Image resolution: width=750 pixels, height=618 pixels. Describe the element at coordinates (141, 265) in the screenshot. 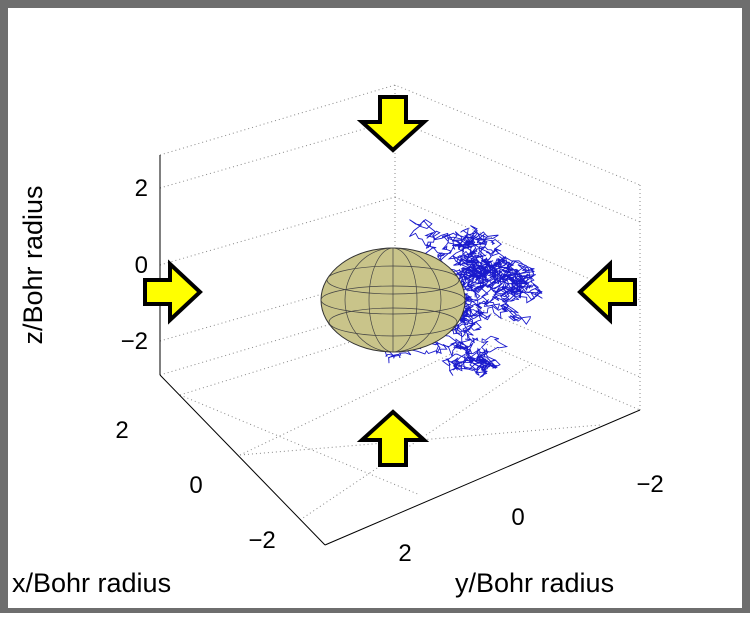

I see `z-tick-label: 0` at that location.